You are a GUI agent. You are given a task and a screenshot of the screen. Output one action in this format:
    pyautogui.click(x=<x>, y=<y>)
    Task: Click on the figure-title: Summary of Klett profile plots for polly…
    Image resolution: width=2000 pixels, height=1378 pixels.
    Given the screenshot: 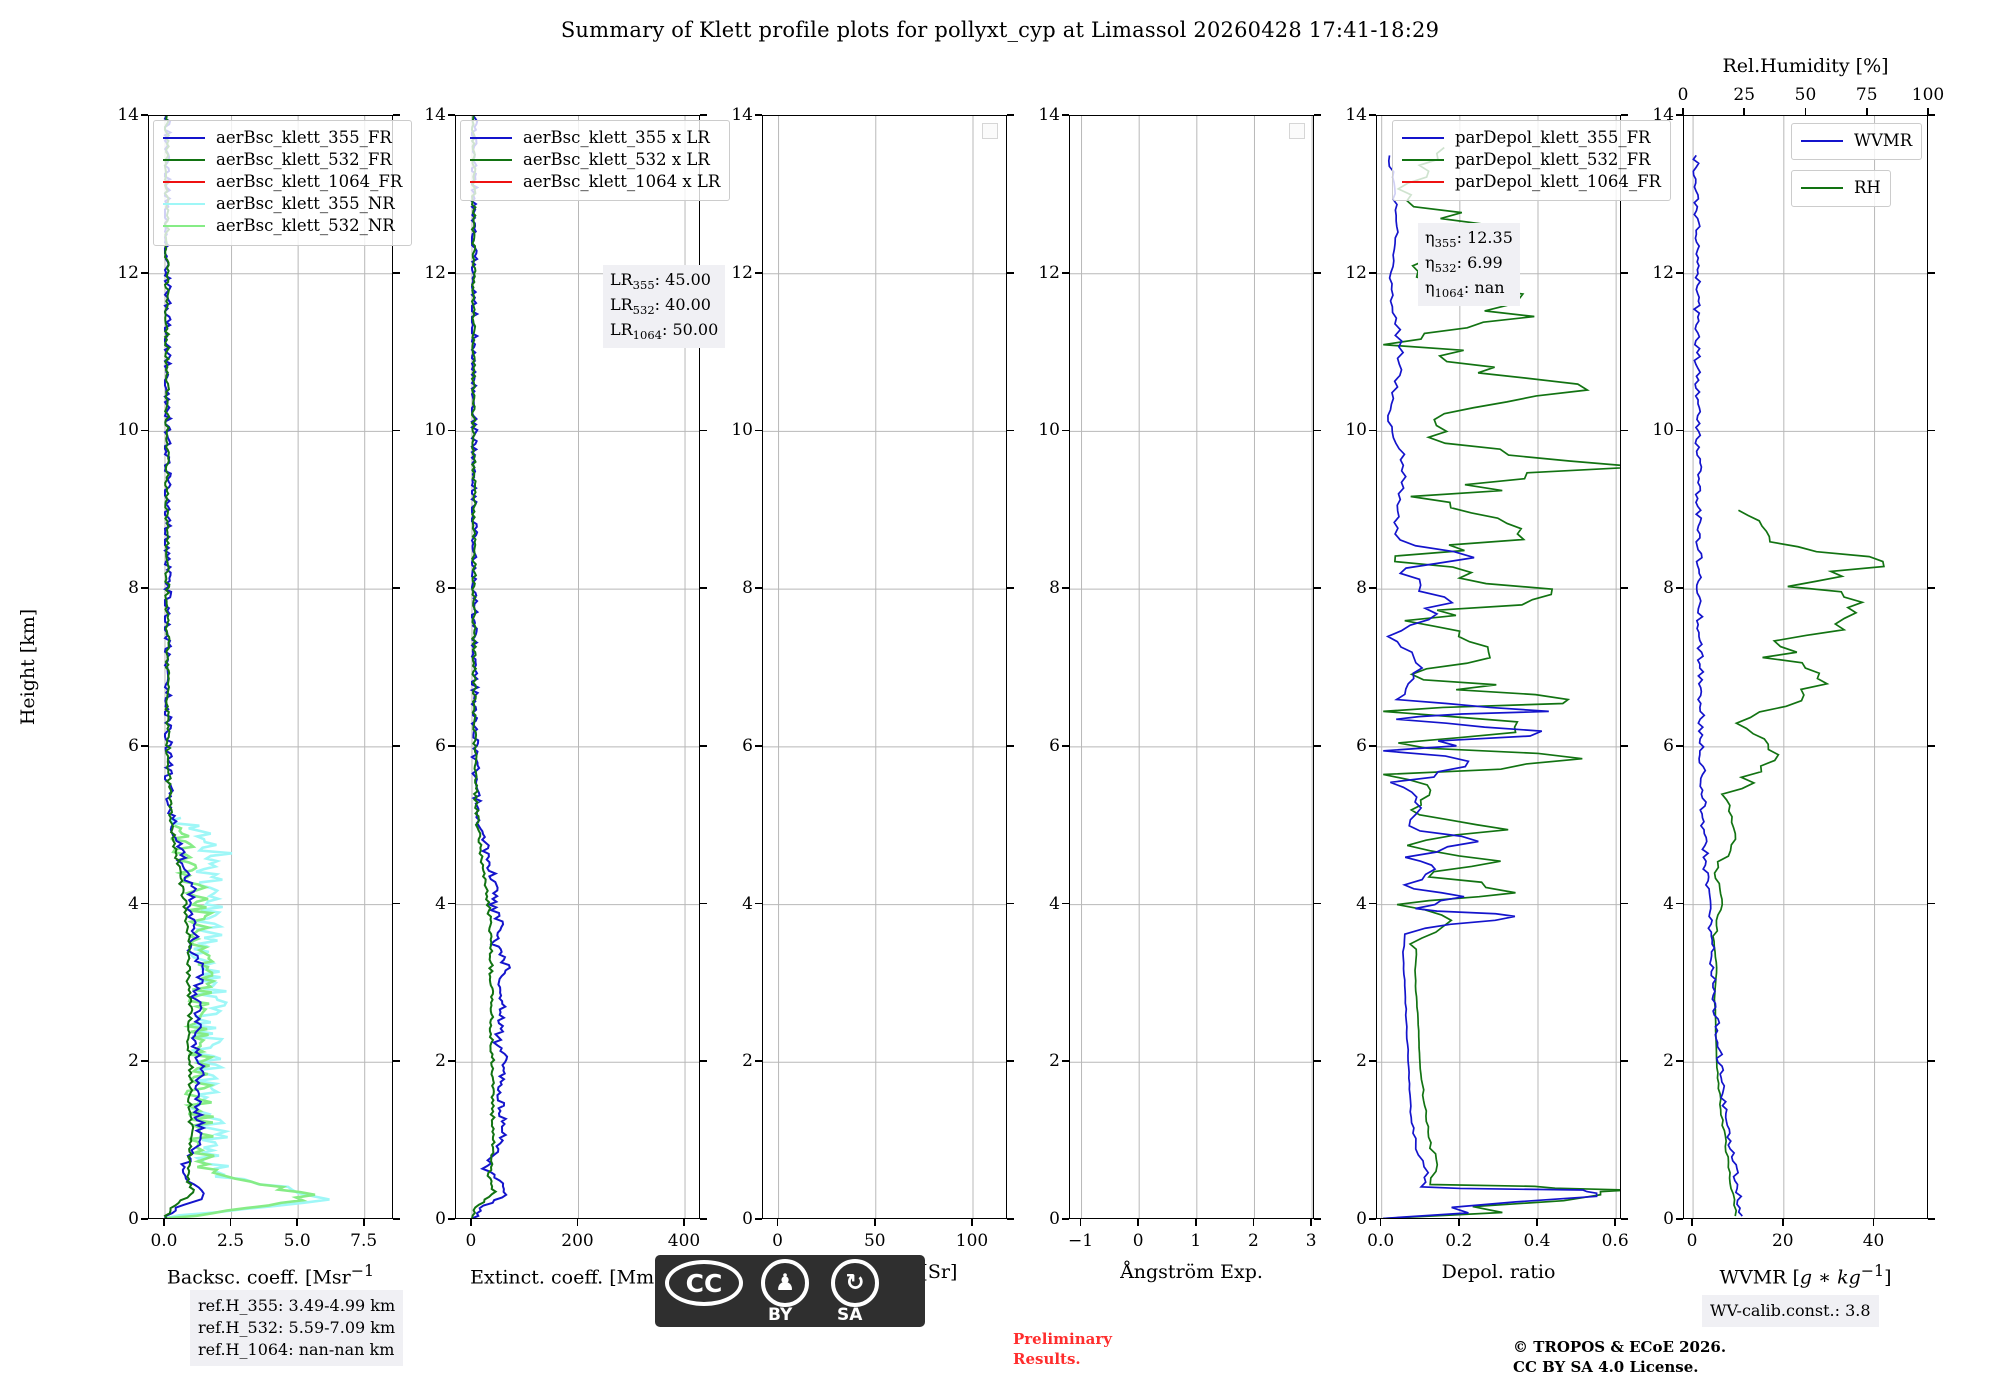 What is the action you would take?
    pyautogui.click(x=1000, y=30)
    